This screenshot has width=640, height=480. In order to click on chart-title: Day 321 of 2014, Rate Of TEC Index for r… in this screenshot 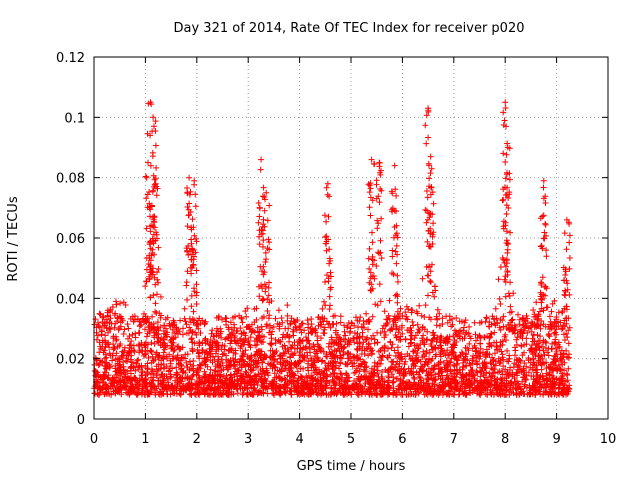, I will do `click(349, 28)`.